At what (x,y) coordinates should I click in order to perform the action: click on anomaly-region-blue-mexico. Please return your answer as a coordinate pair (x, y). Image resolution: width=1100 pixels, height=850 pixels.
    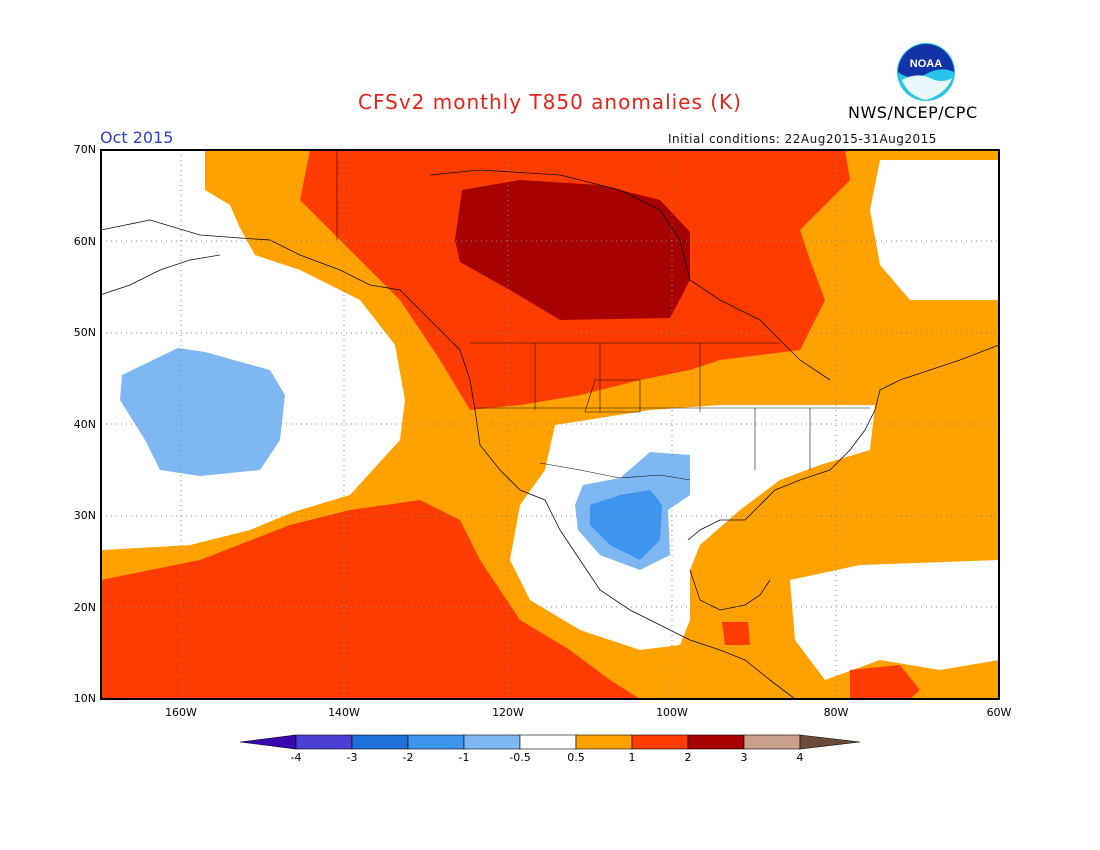
    Looking at the image, I should click on (626, 525).